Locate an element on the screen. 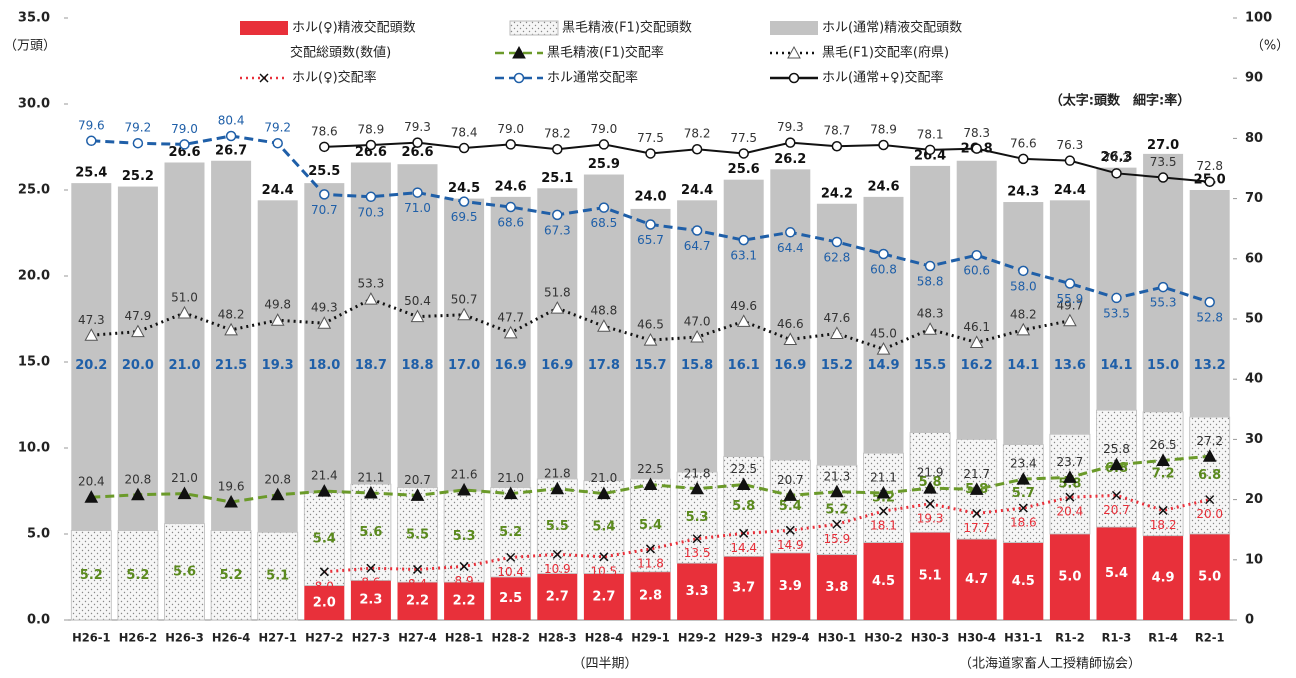 The width and height of the screenshot is (1296, 678). x-tick-label: H29-1 is located at coordinates (650, 638).